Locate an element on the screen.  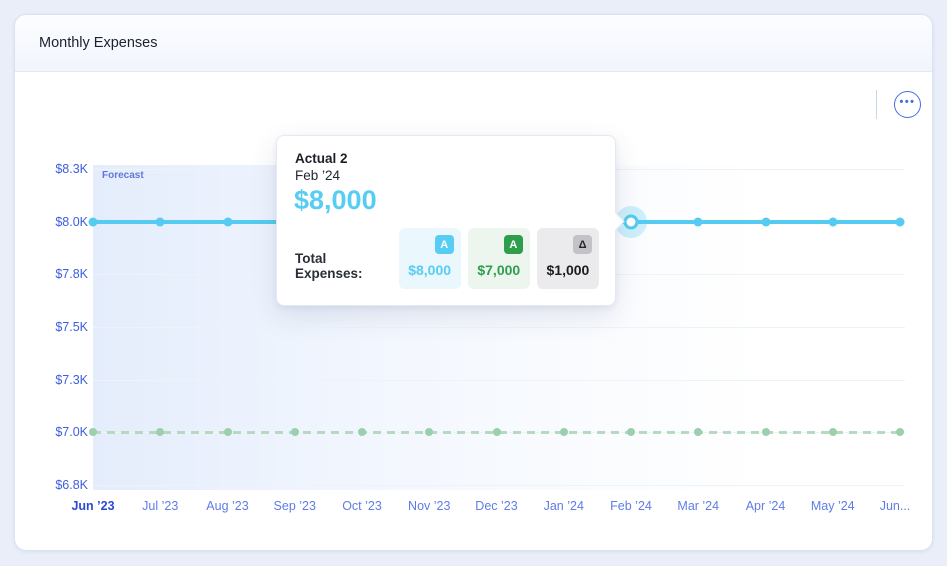
tooltip-value: $8,000 is located at coordinates (335, 200).